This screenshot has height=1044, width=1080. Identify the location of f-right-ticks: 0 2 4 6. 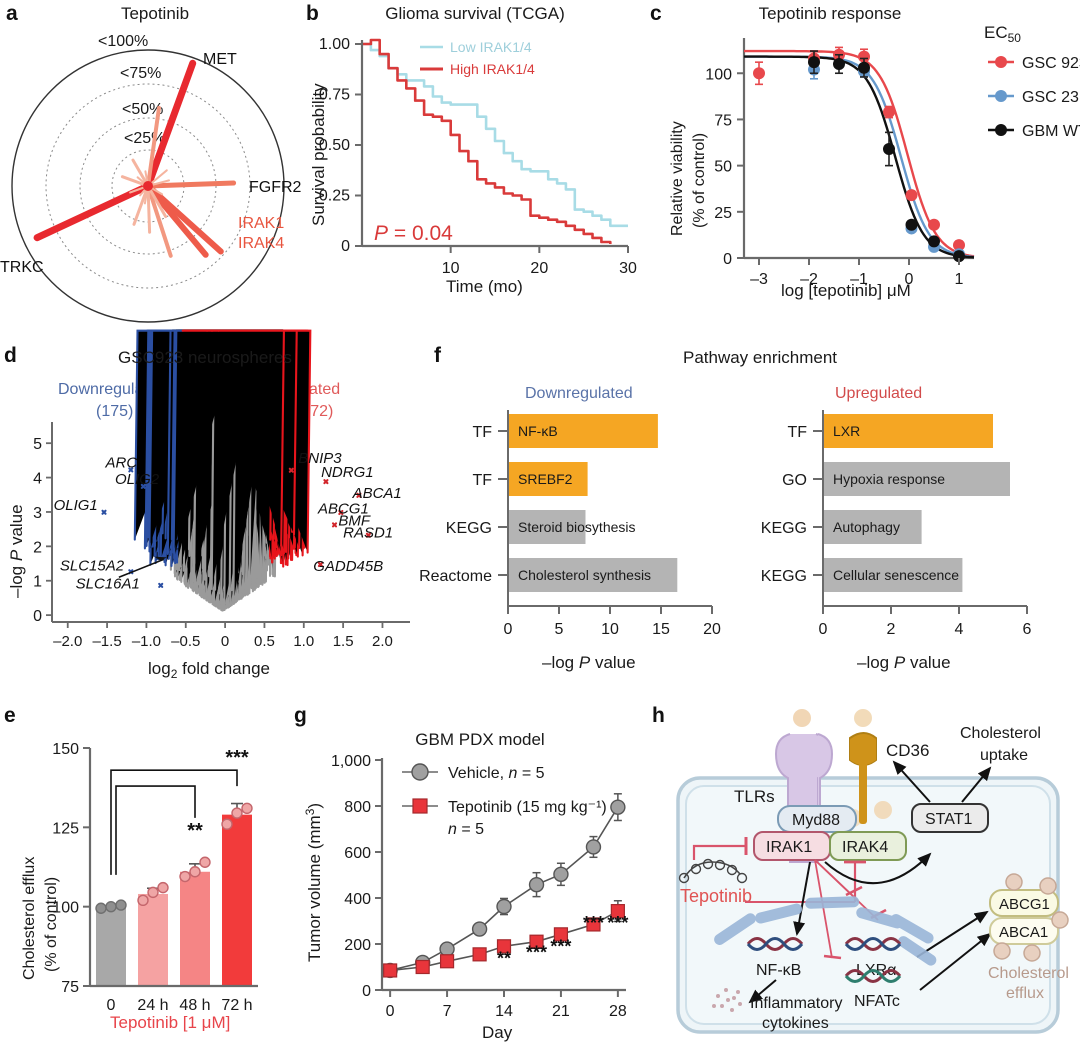
(925, 622).